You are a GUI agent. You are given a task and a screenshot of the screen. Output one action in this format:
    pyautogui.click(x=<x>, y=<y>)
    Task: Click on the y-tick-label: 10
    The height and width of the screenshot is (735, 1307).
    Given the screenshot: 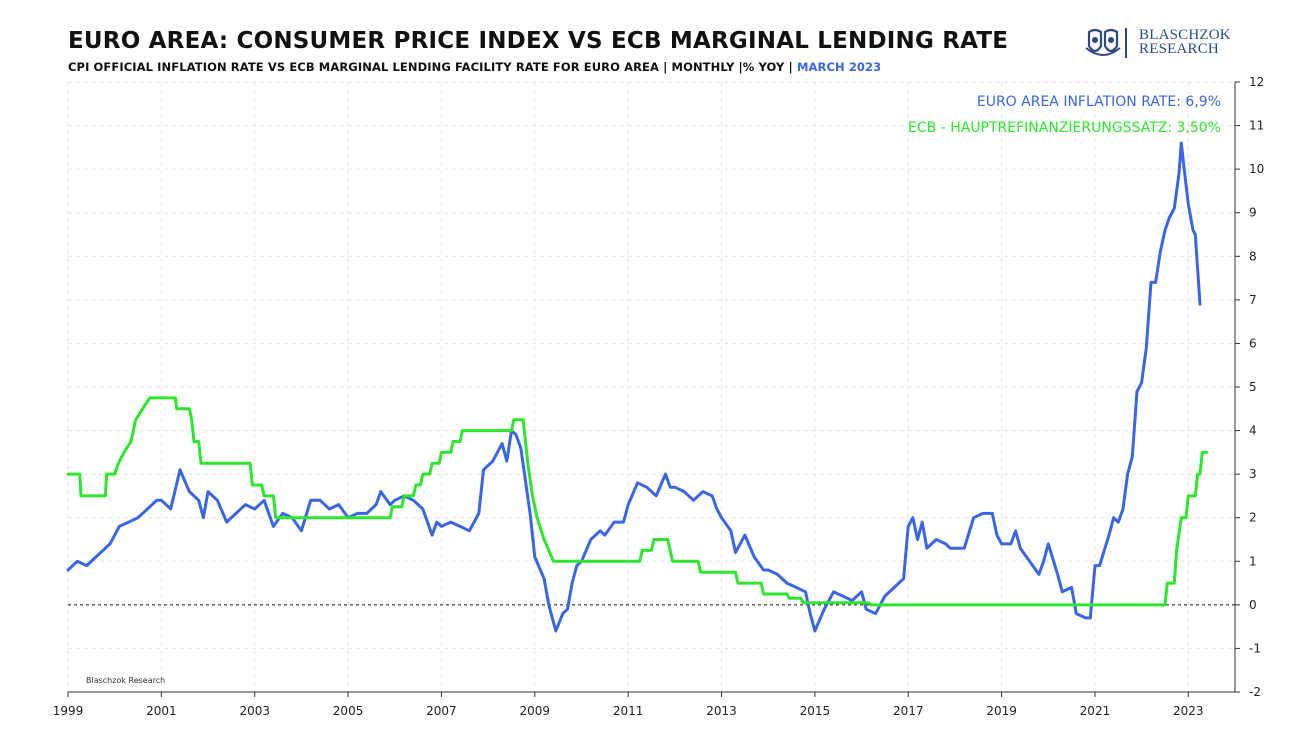 What is the action you would take?
    pyautogui.click(x=1256, y=169)
    